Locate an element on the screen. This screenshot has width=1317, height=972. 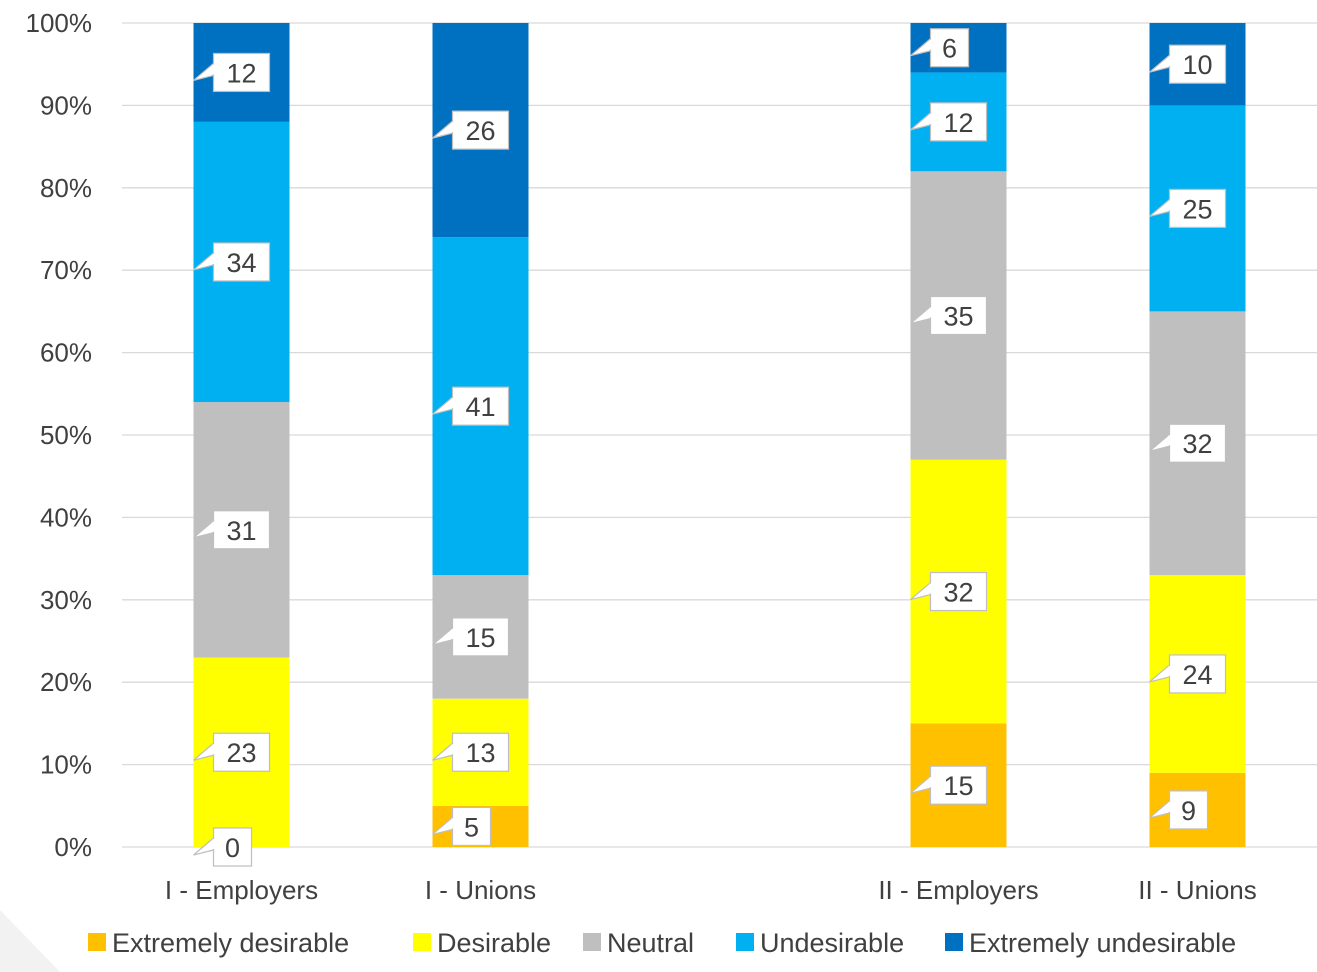
legend-label: Extremely desirable is located at coordinates (230, 943).